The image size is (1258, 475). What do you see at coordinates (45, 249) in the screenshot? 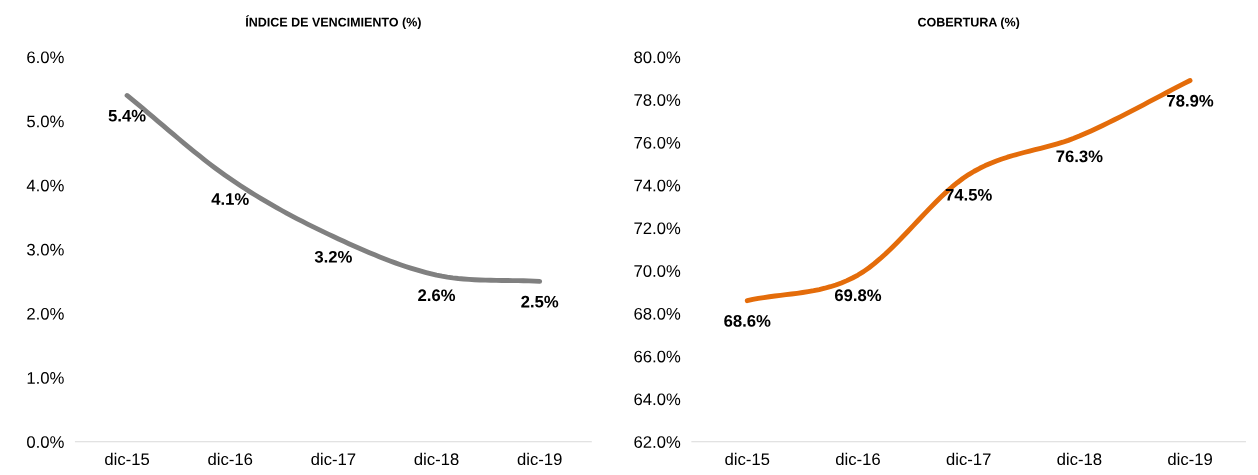
I see `y-tick-label: 3.0%` at bounding box center [45, 249].